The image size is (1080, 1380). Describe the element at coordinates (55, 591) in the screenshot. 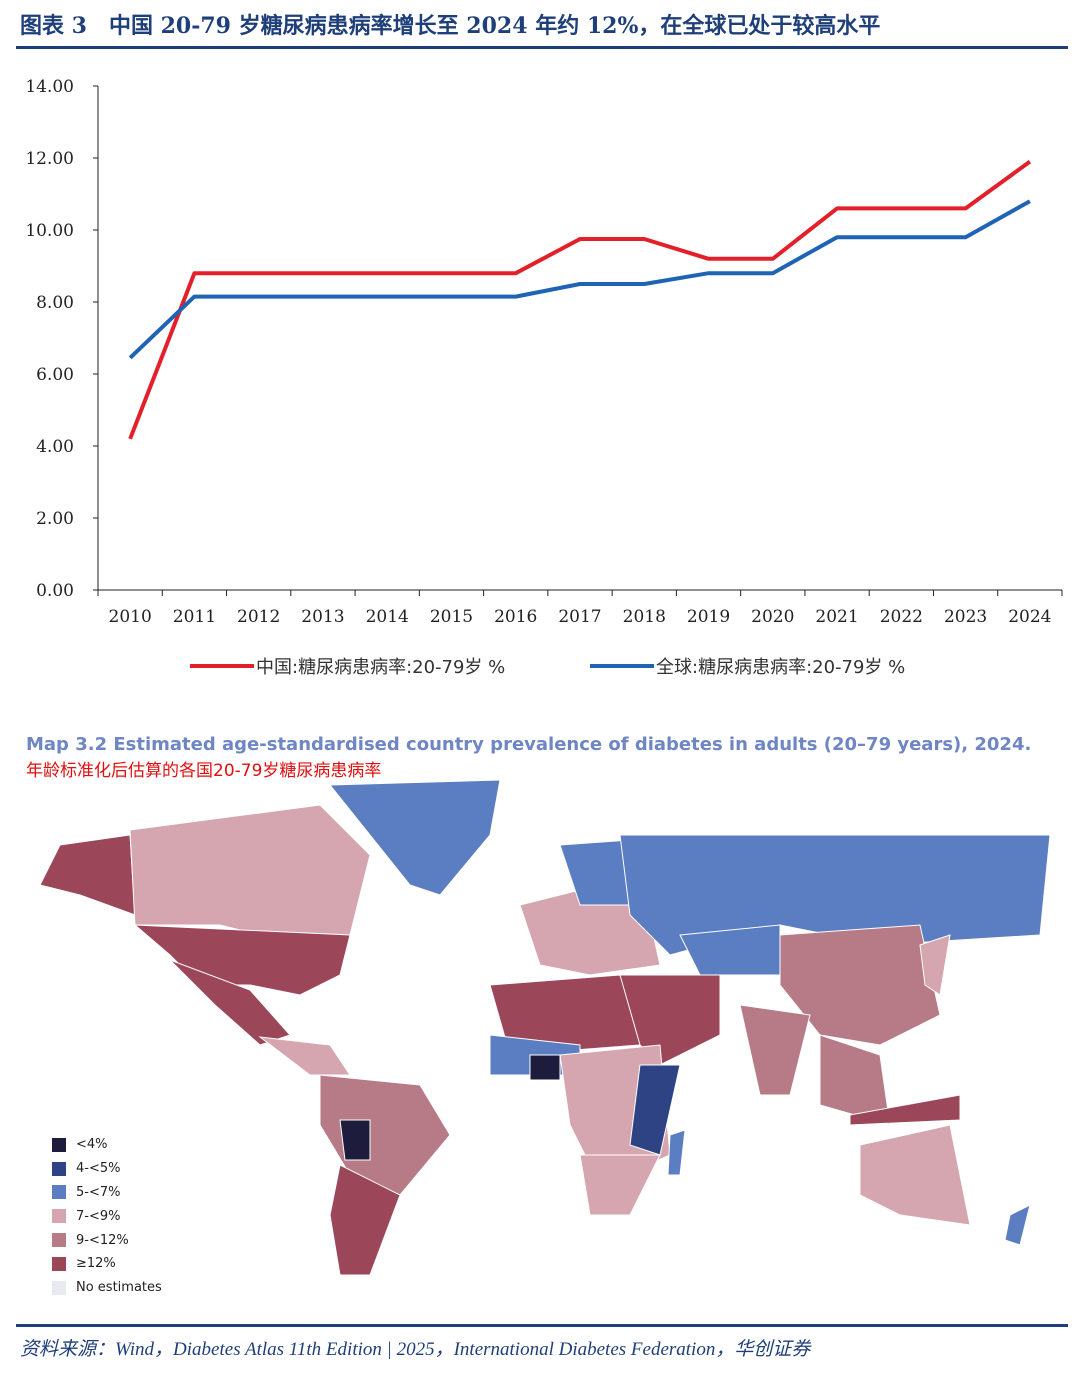

I see `y-tick-label: 0.00` at that location.